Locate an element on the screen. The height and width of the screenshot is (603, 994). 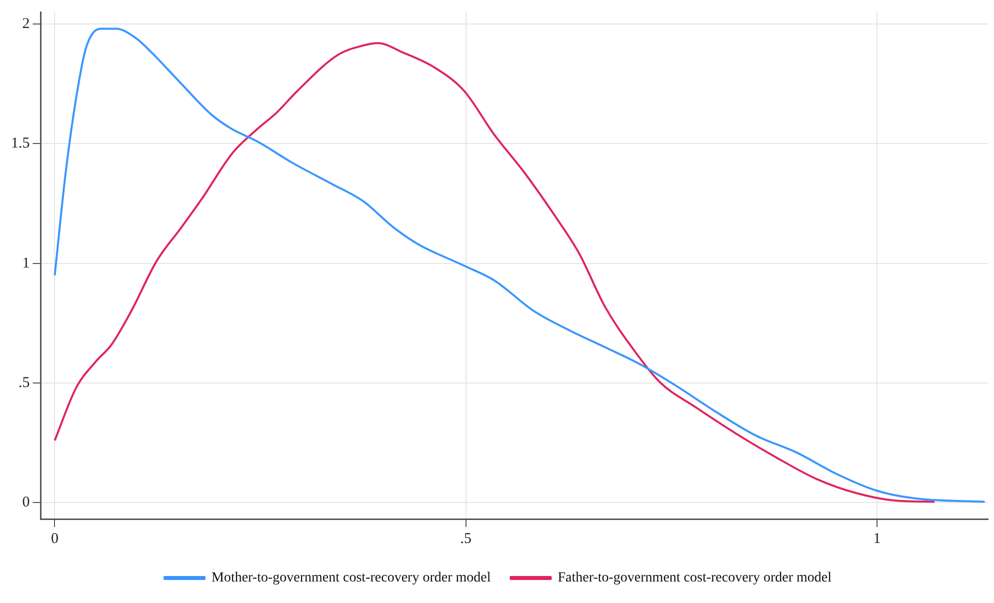
x-tick-label: .5 is located at coordinates (466, 538).